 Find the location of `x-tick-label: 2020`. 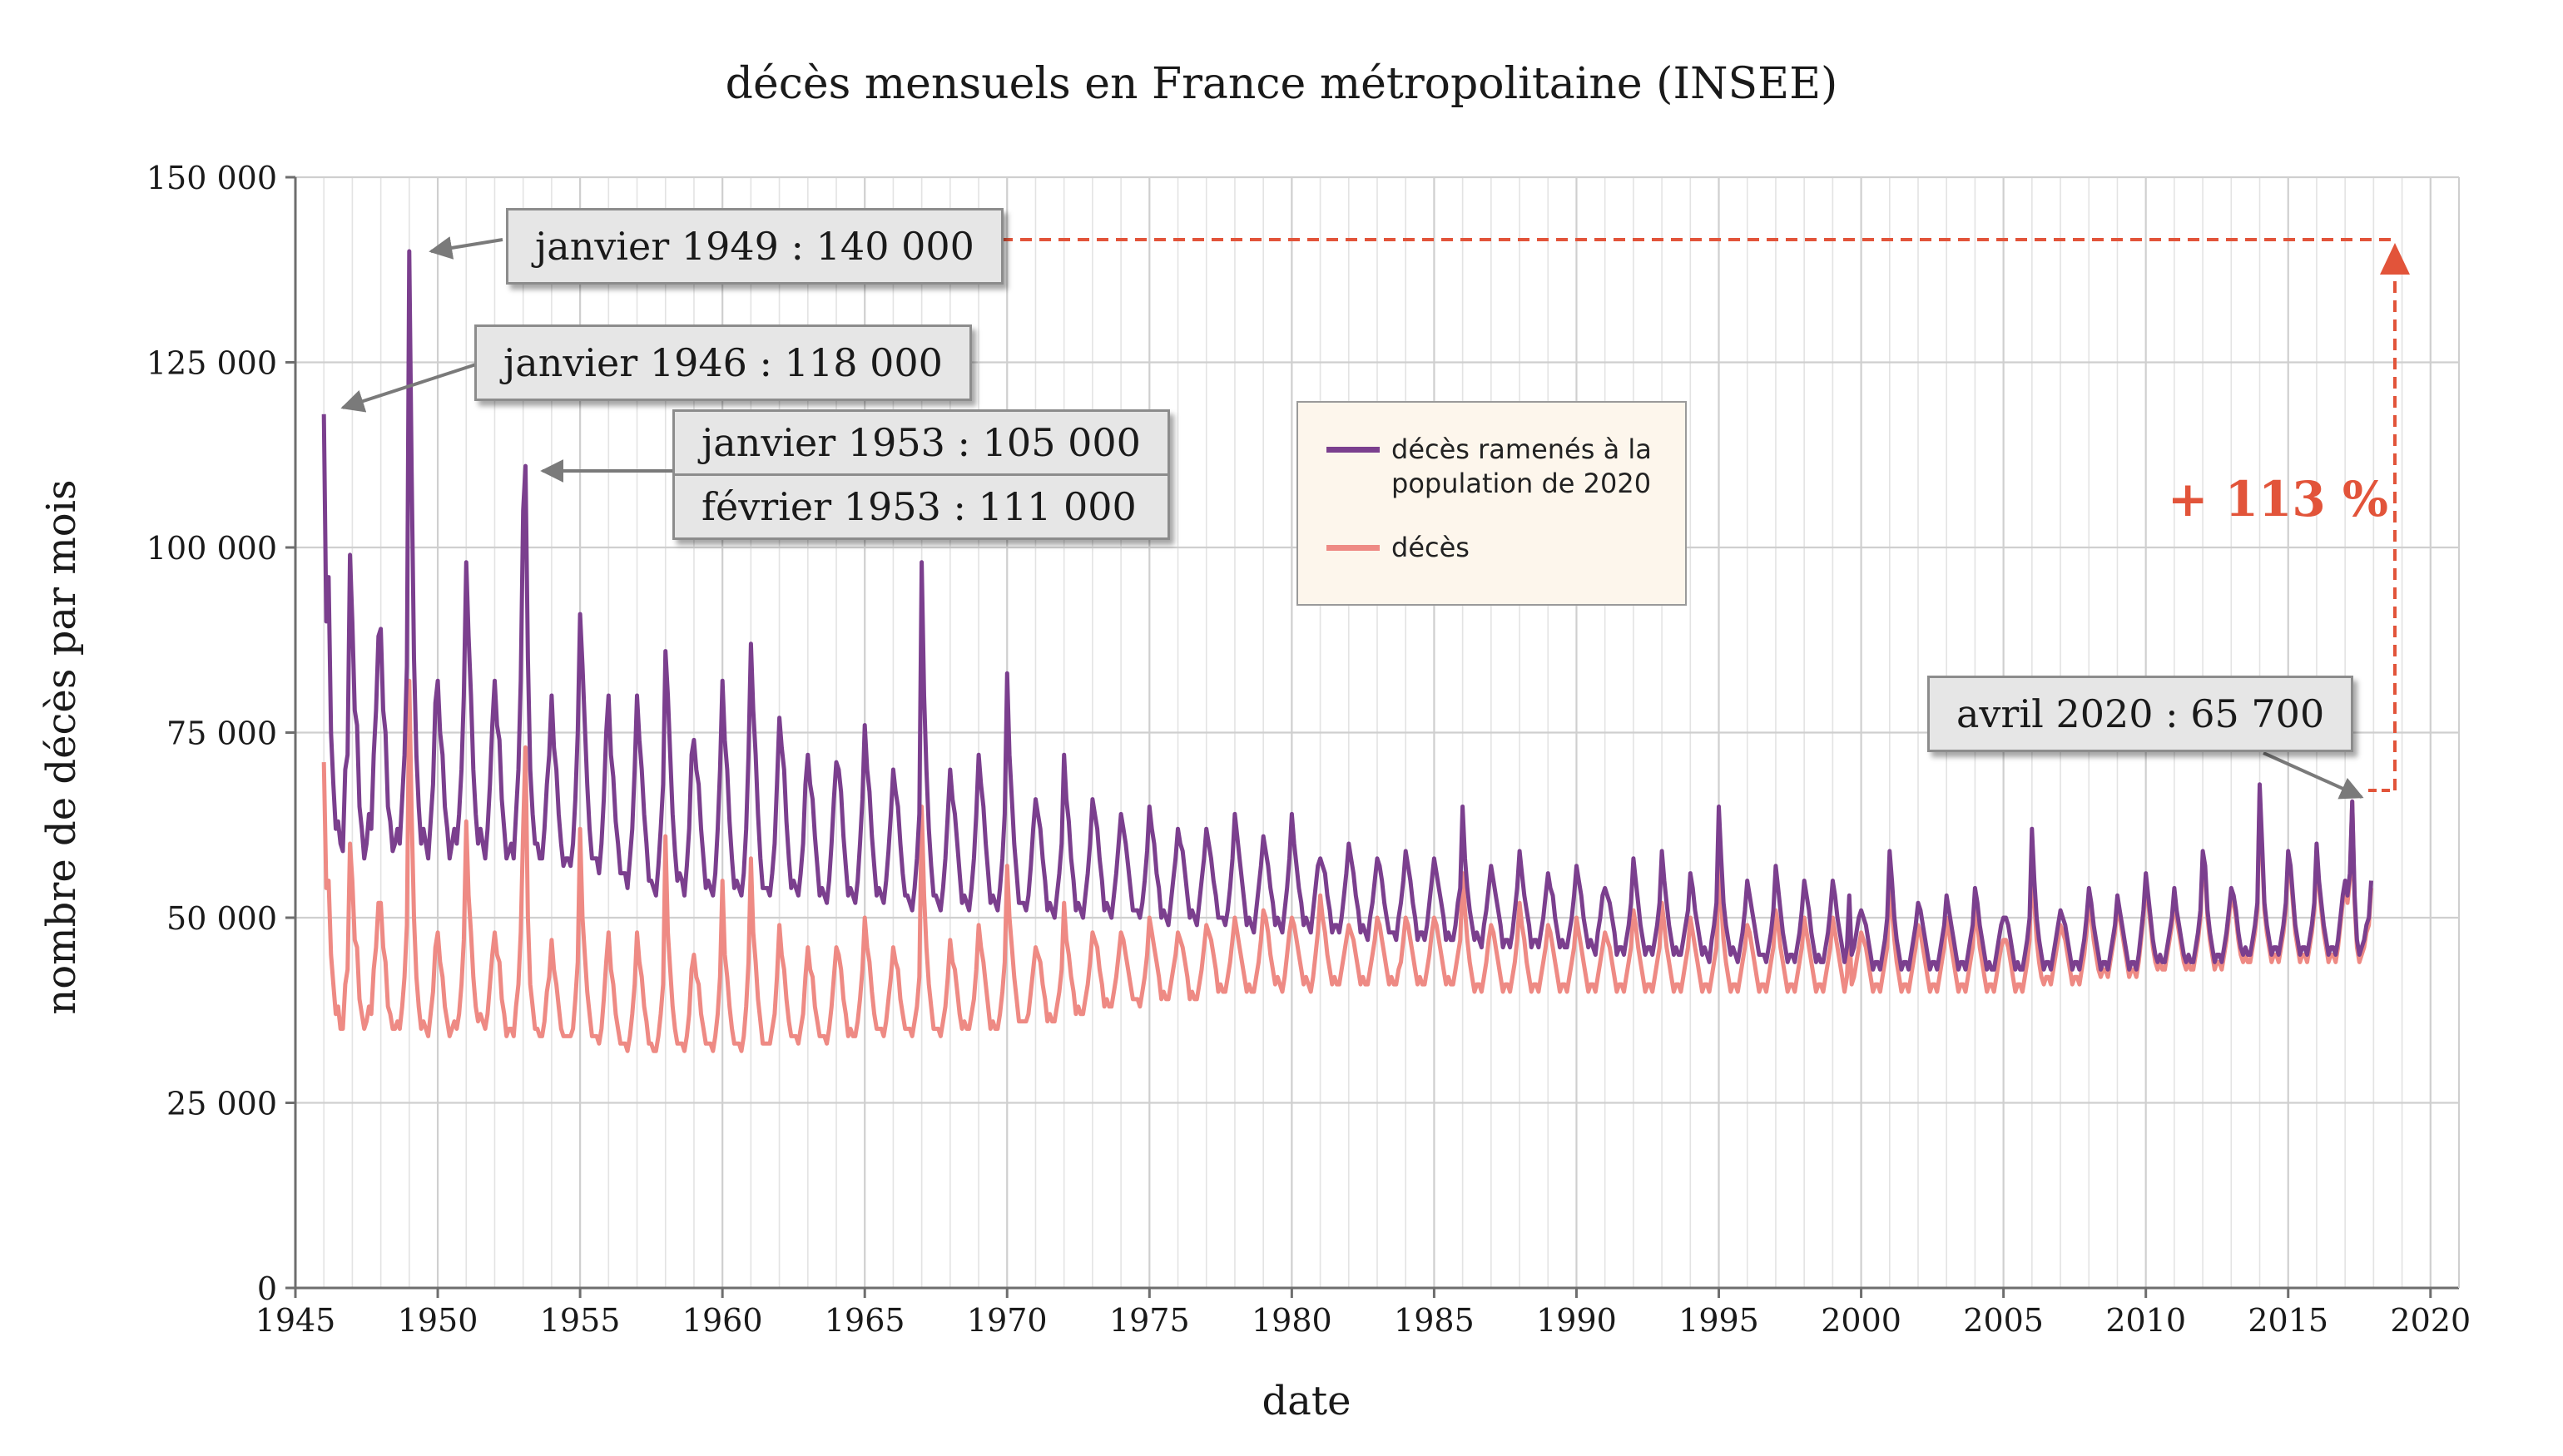

x-tick-label: 2020 is located at coordinates (2431, 1320).